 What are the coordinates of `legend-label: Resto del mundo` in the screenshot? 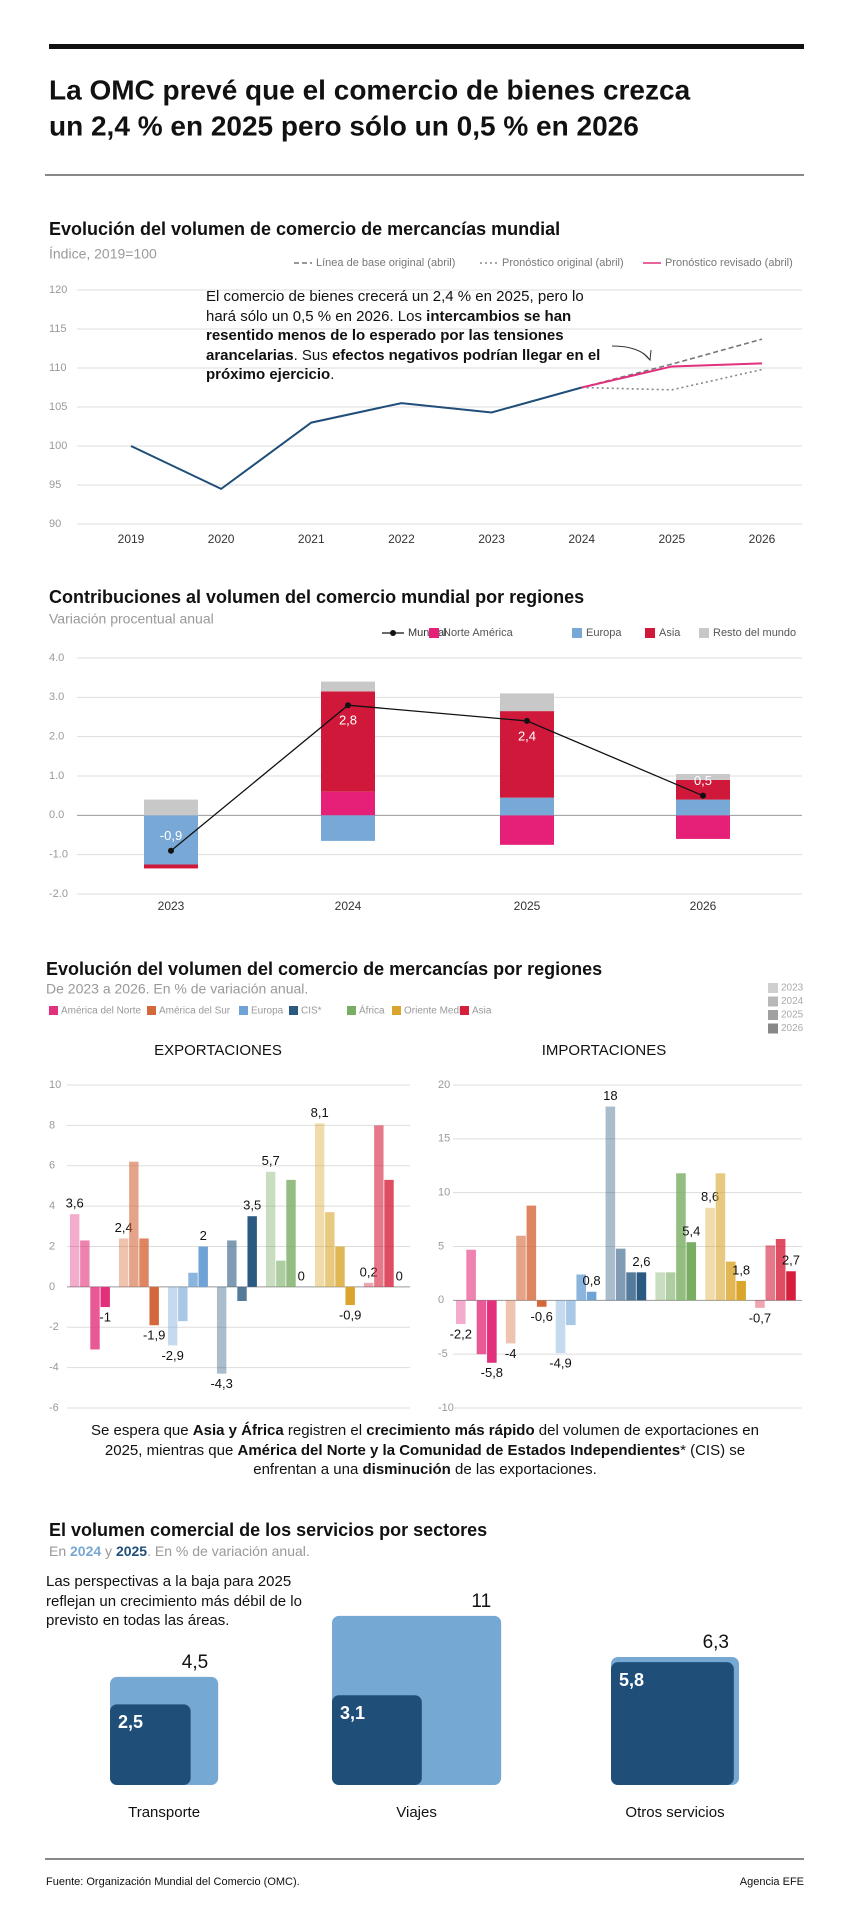 It's located at (754, 633).